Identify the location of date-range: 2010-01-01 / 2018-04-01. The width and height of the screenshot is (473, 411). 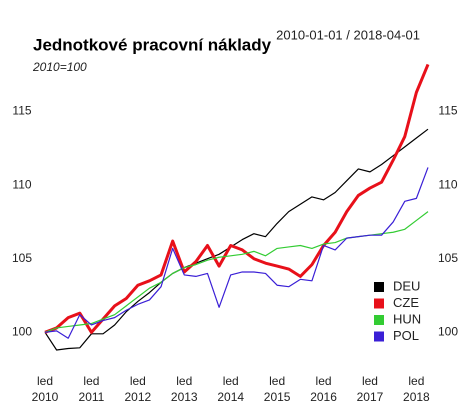
(348, 34).